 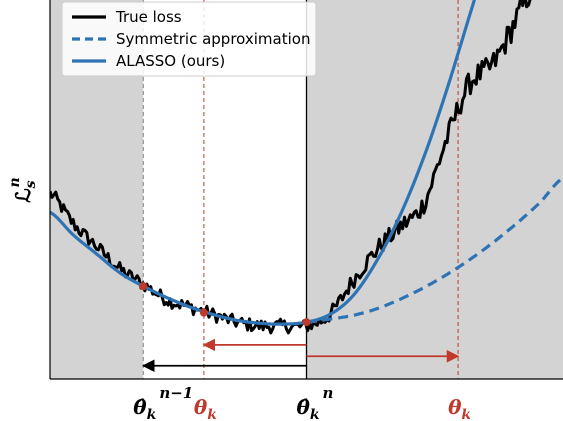 I want to click on y-axis-label: ℒsn, so click(x=23, y=189).